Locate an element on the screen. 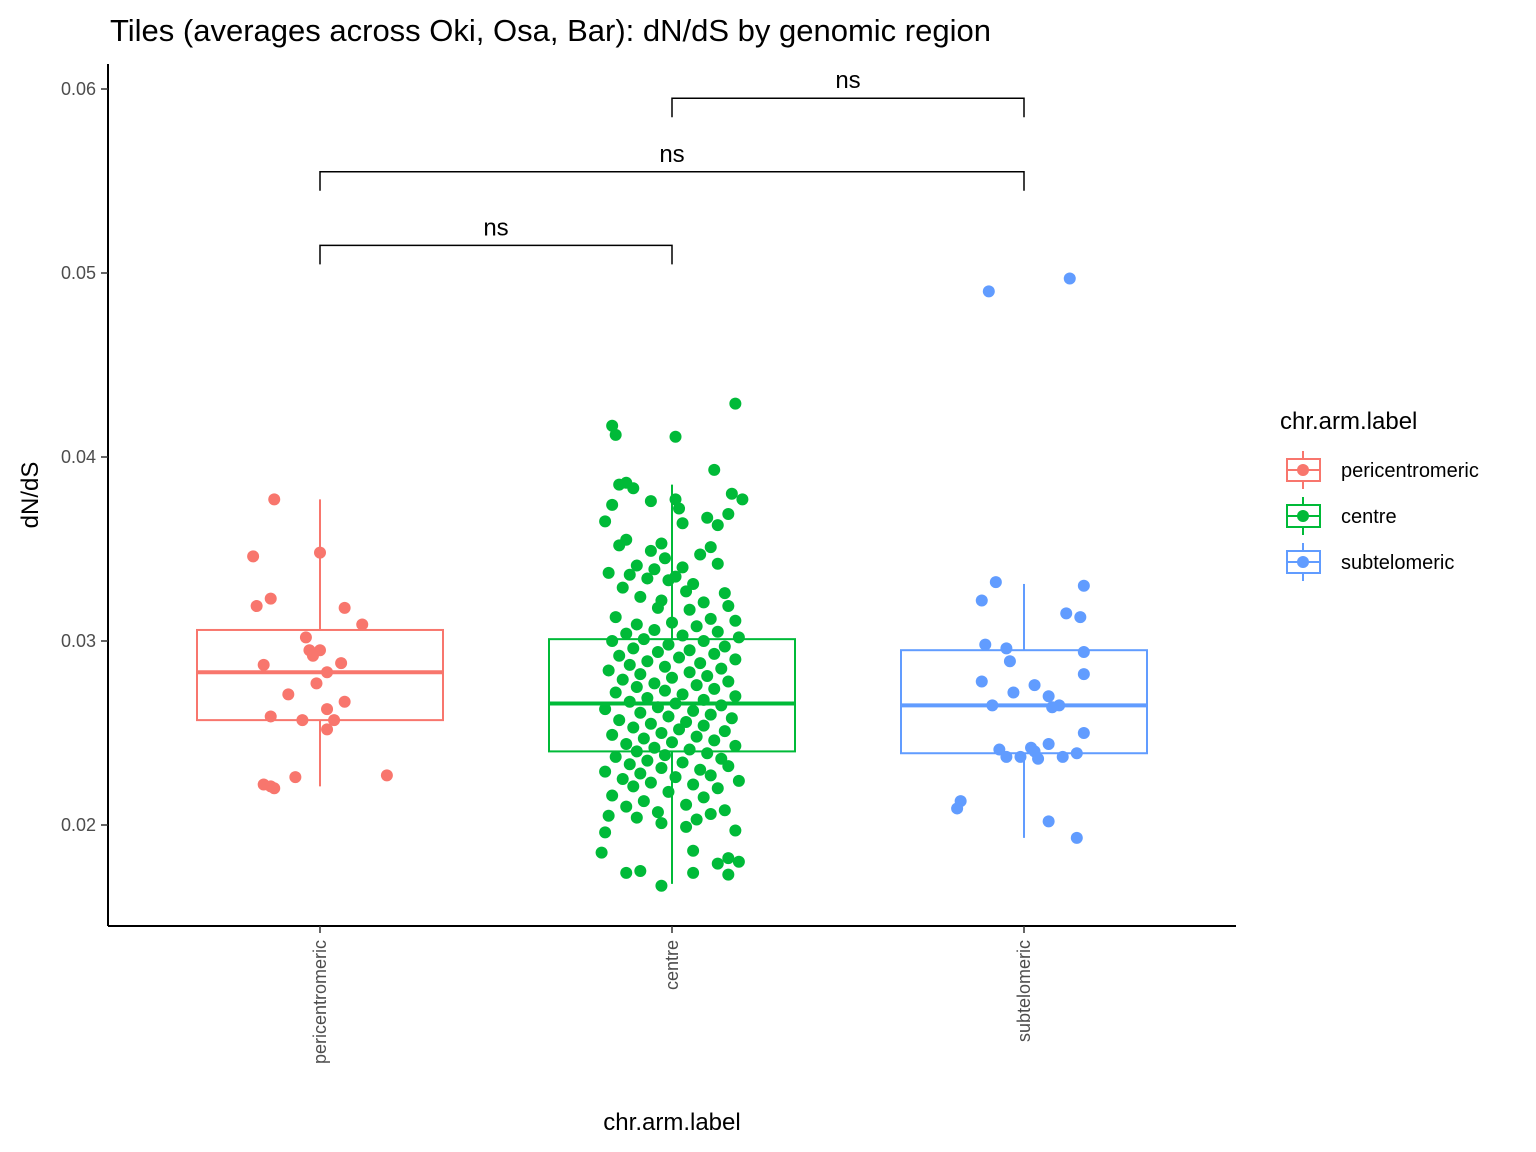 Image resolution: width=1536 pixels, height=1152 pixels. legend-label: centre is located at coordinates (1369, 517).